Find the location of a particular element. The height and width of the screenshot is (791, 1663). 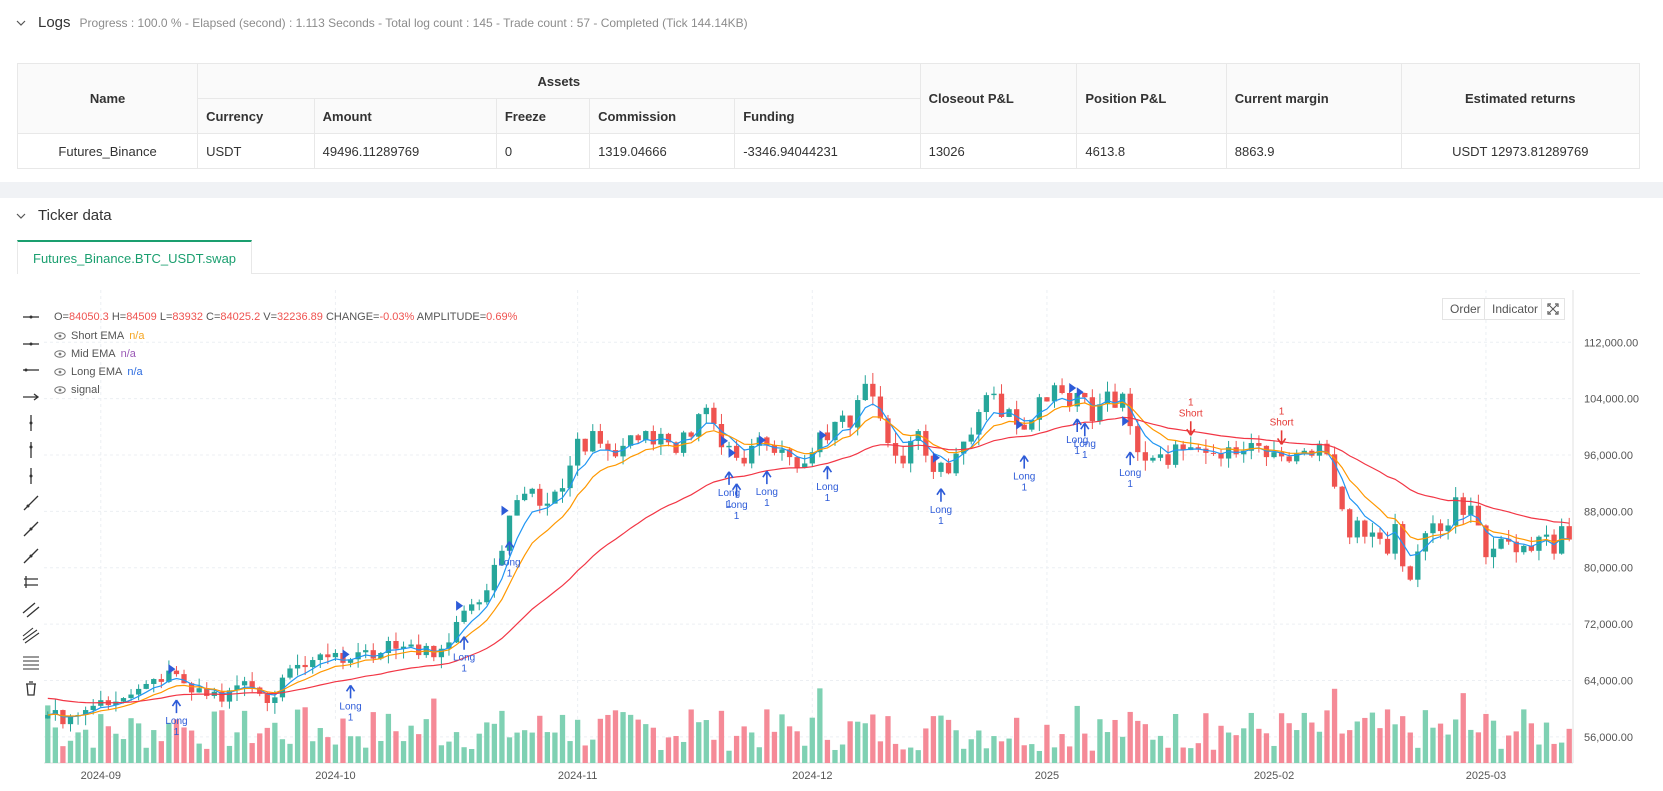

header-assets: Assets is located at coordinates (559, 81).